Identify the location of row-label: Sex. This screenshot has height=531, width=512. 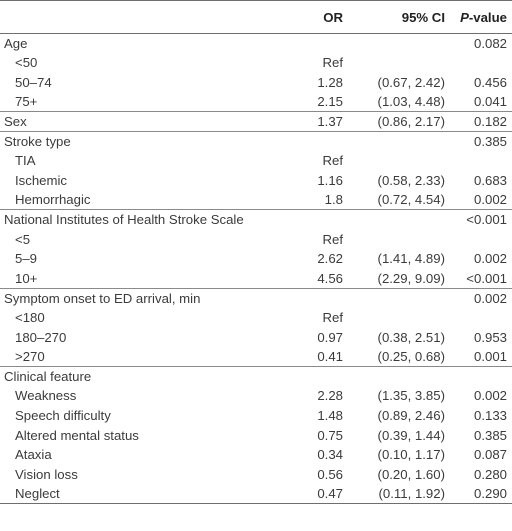
(138, 121).